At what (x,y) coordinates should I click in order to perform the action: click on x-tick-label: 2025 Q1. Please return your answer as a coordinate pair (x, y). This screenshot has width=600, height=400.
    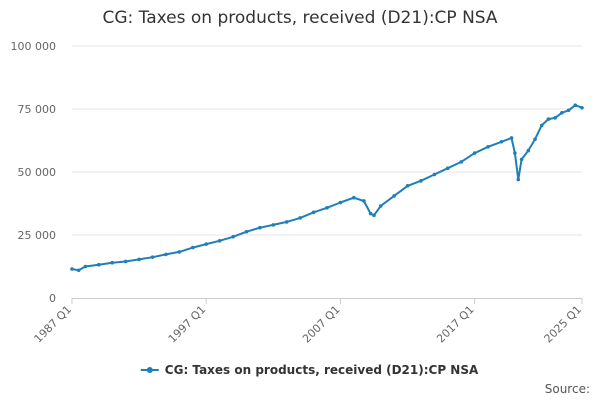
    Looking at the image, I should click on (563, 324).